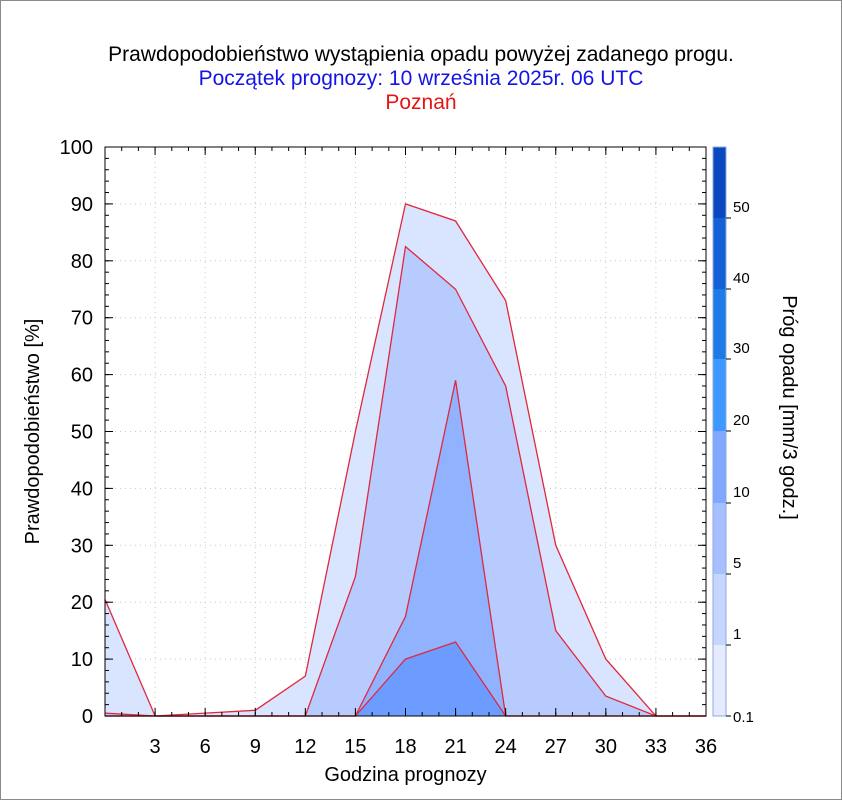  What do you see at coordinates (656, 747) in the screenshot?
I see `x-tick-label: 33` at bounding box center [656, 747].